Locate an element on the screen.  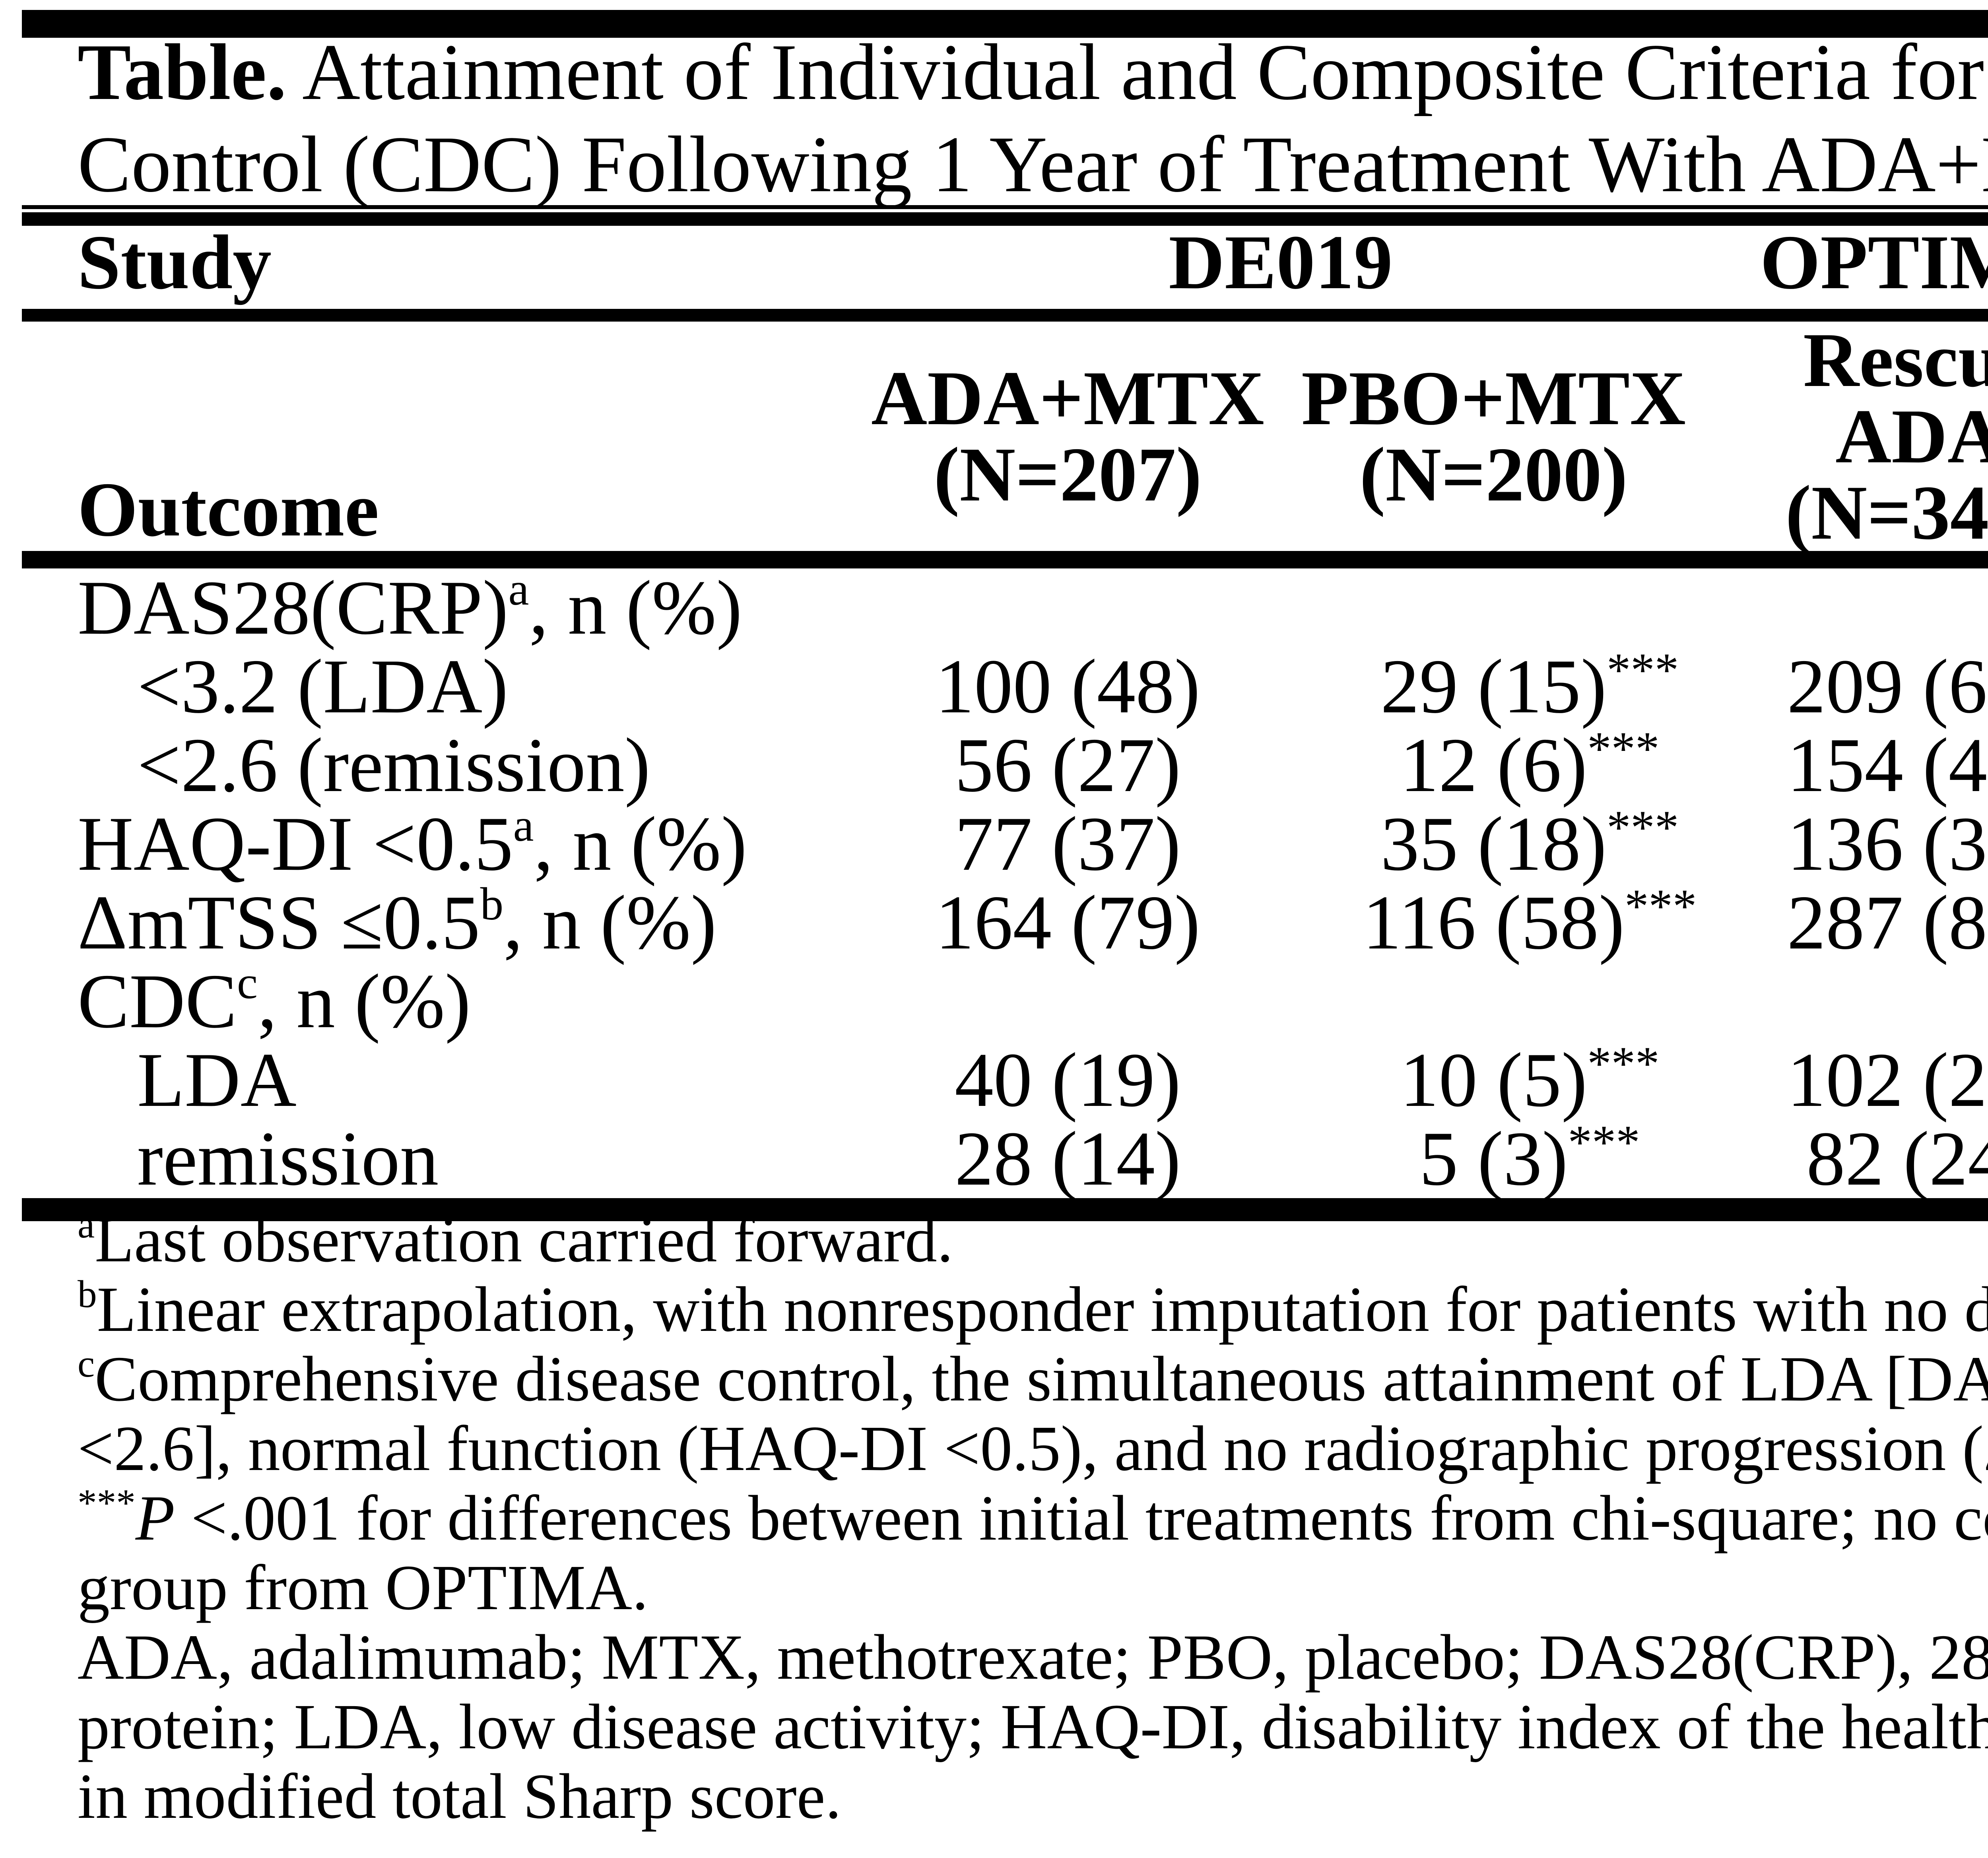
arm-header-line: (N=200) is located at coordinates (1493, 474).